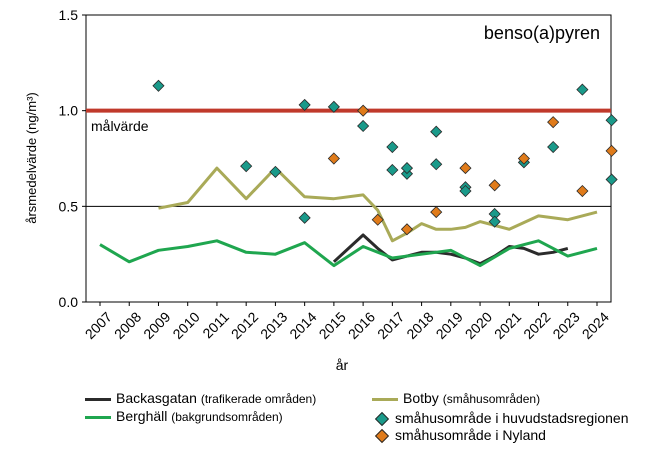  I want to click on x-axis-label: år, so click(342, 365).